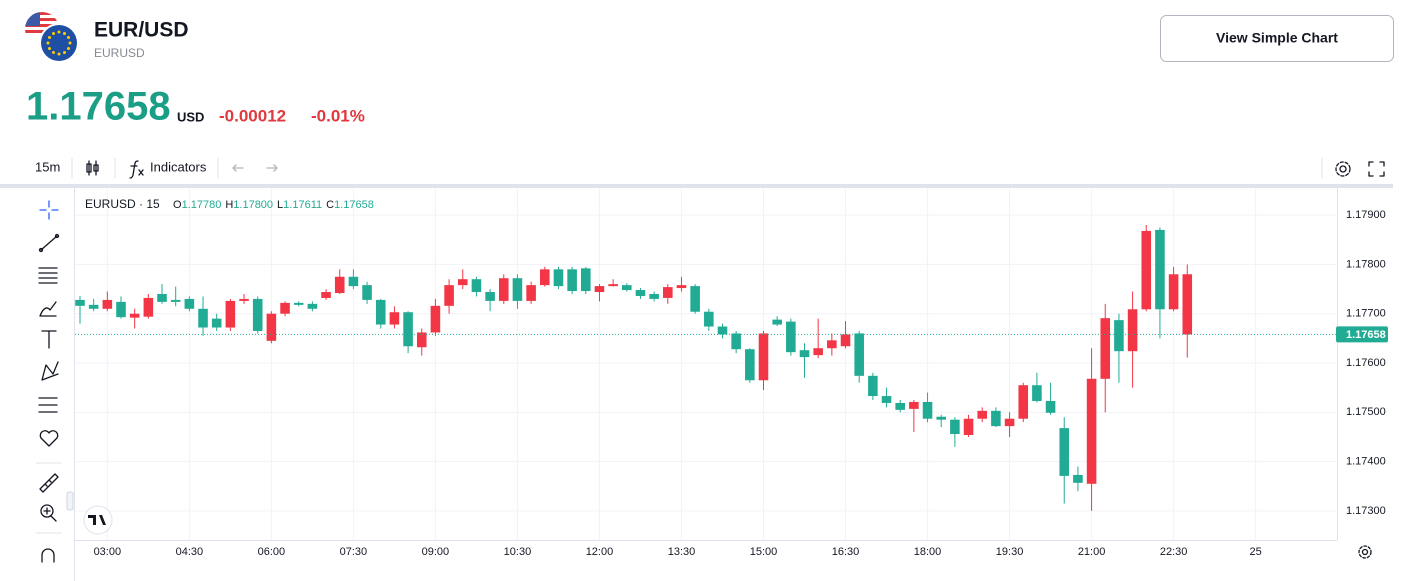 This screenshot has height=581, width=1410. I want to click on indicators-button: Indicators, so click(178, 166).